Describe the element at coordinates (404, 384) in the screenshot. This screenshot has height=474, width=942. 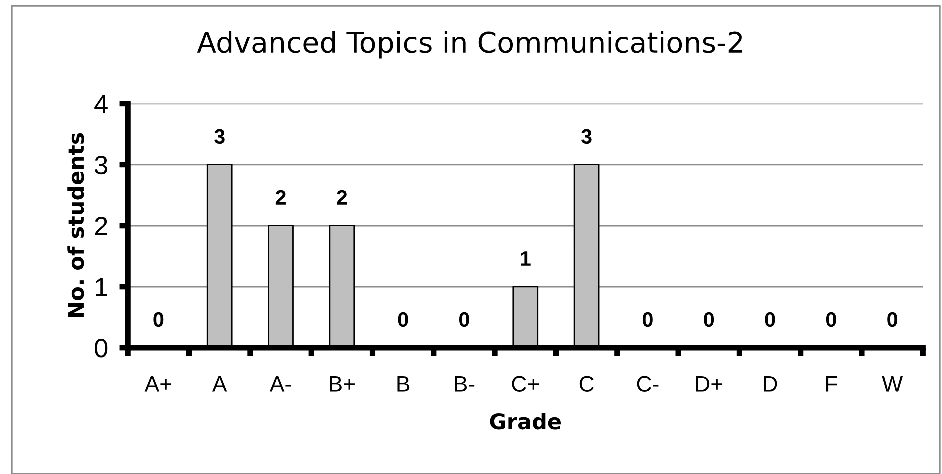
I see `x-tick-label: B` at that location.